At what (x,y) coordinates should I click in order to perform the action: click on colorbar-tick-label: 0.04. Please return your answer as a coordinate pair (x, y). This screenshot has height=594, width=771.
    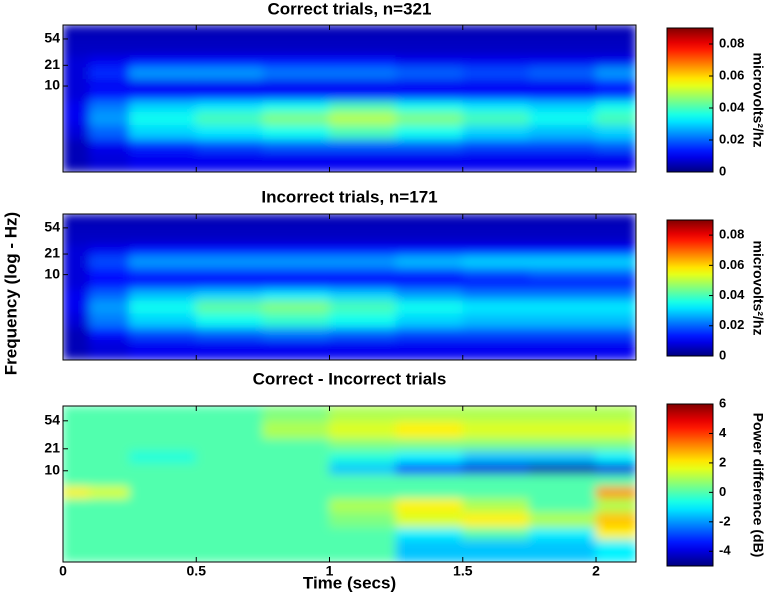
    Looking at the image, I should click on (732, 294).